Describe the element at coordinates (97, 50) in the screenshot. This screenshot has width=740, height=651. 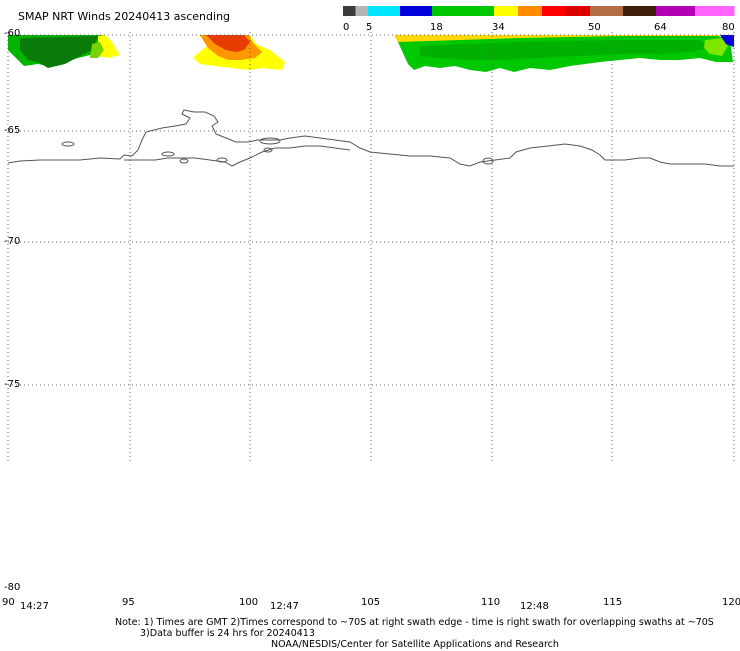
I see `wind-patch-light-green` at that location.